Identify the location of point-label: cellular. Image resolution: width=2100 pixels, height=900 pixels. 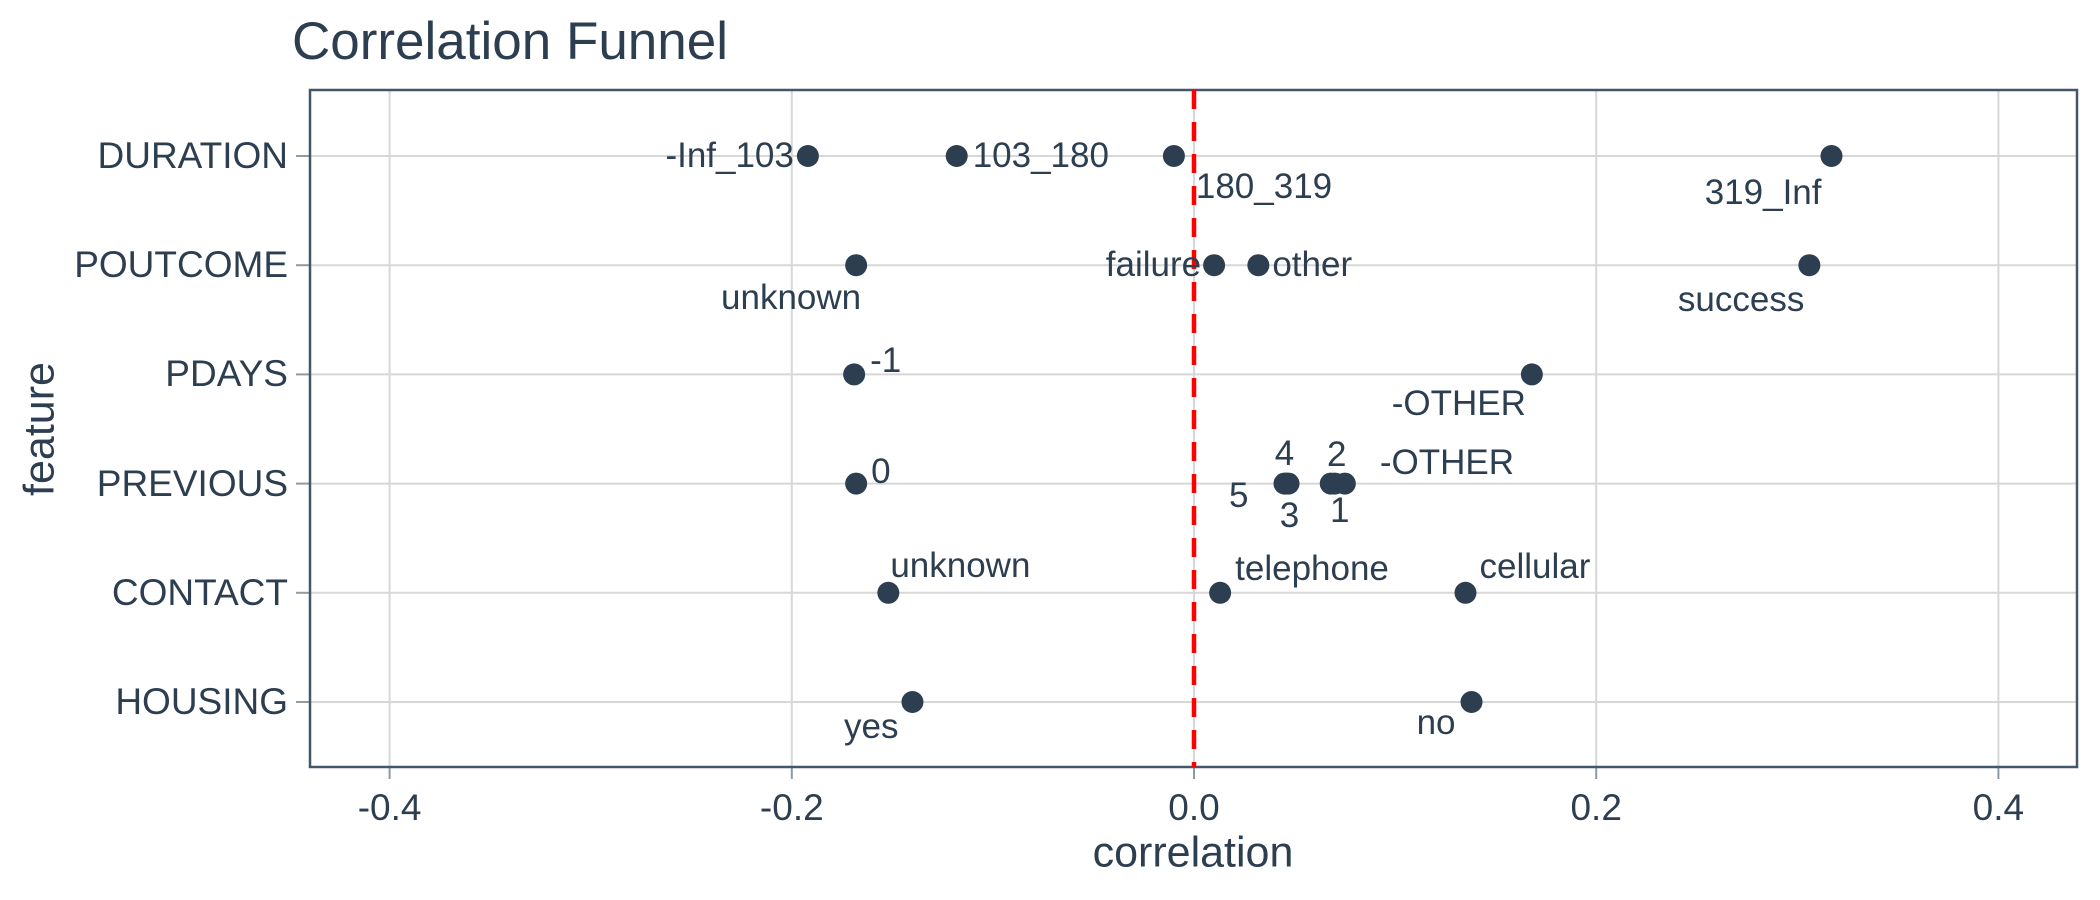
(1535, 566).